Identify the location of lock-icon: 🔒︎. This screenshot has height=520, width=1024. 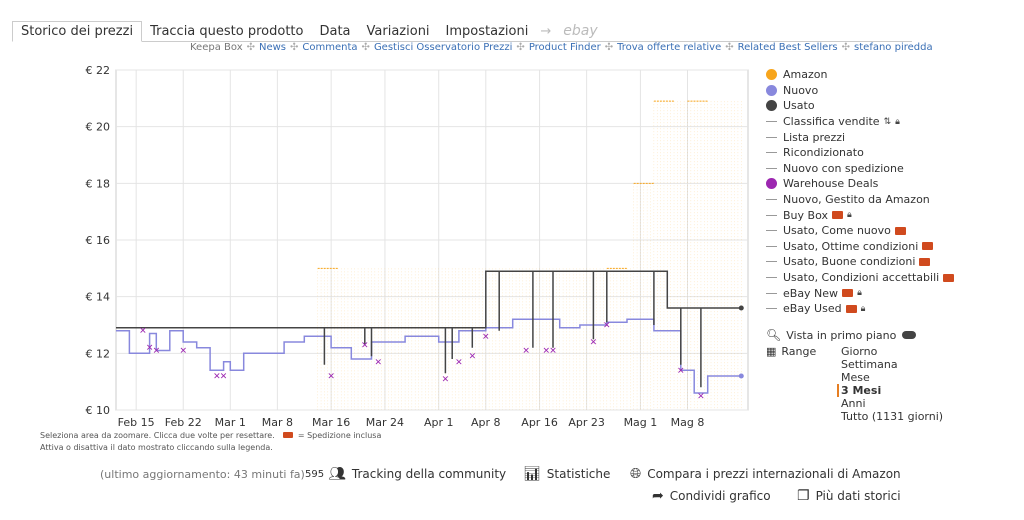
(859, 293).